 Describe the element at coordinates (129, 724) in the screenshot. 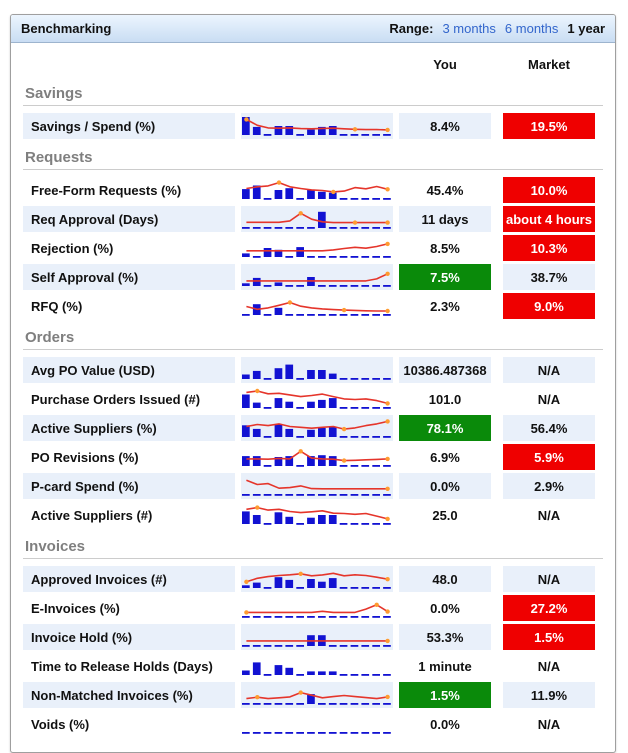

I see `metric-label: Voids (%)` at that location.